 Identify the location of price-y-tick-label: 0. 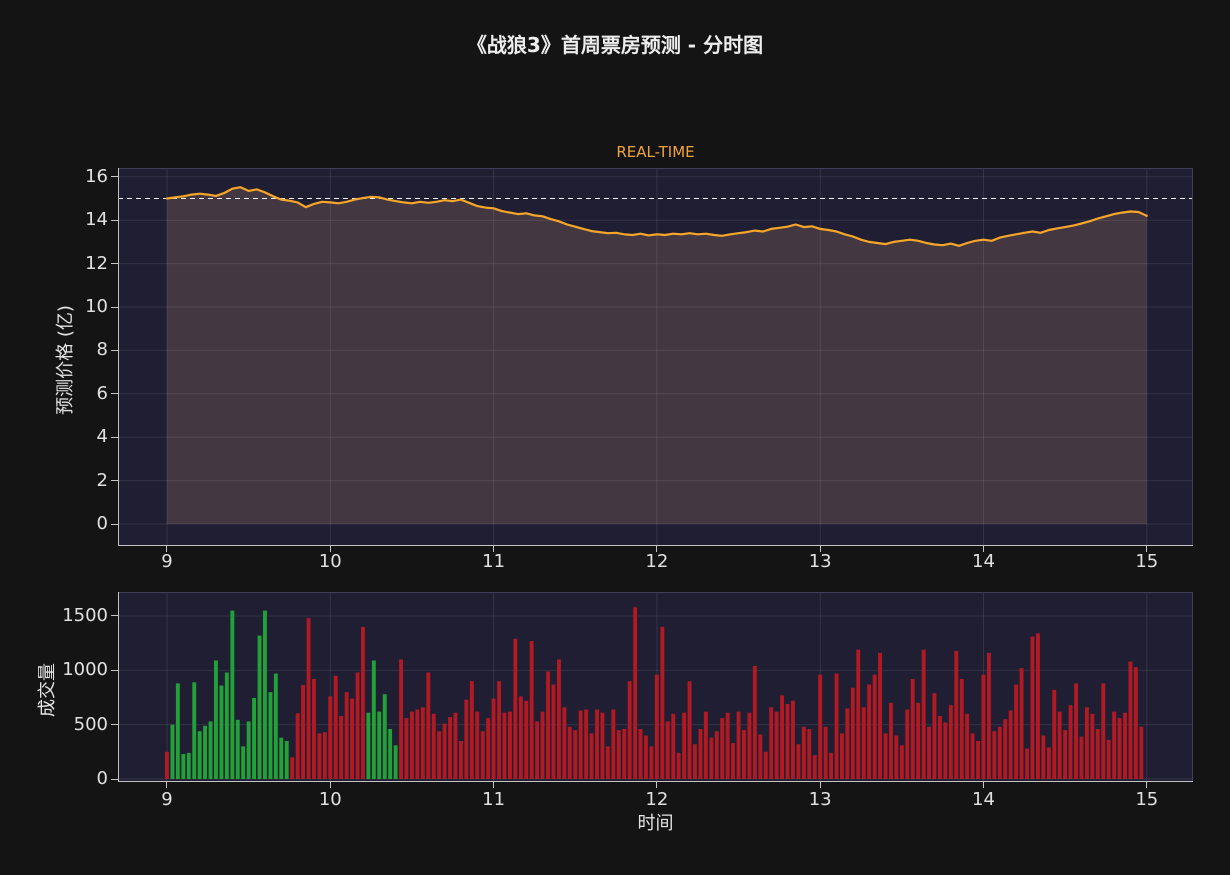
(102, 523).